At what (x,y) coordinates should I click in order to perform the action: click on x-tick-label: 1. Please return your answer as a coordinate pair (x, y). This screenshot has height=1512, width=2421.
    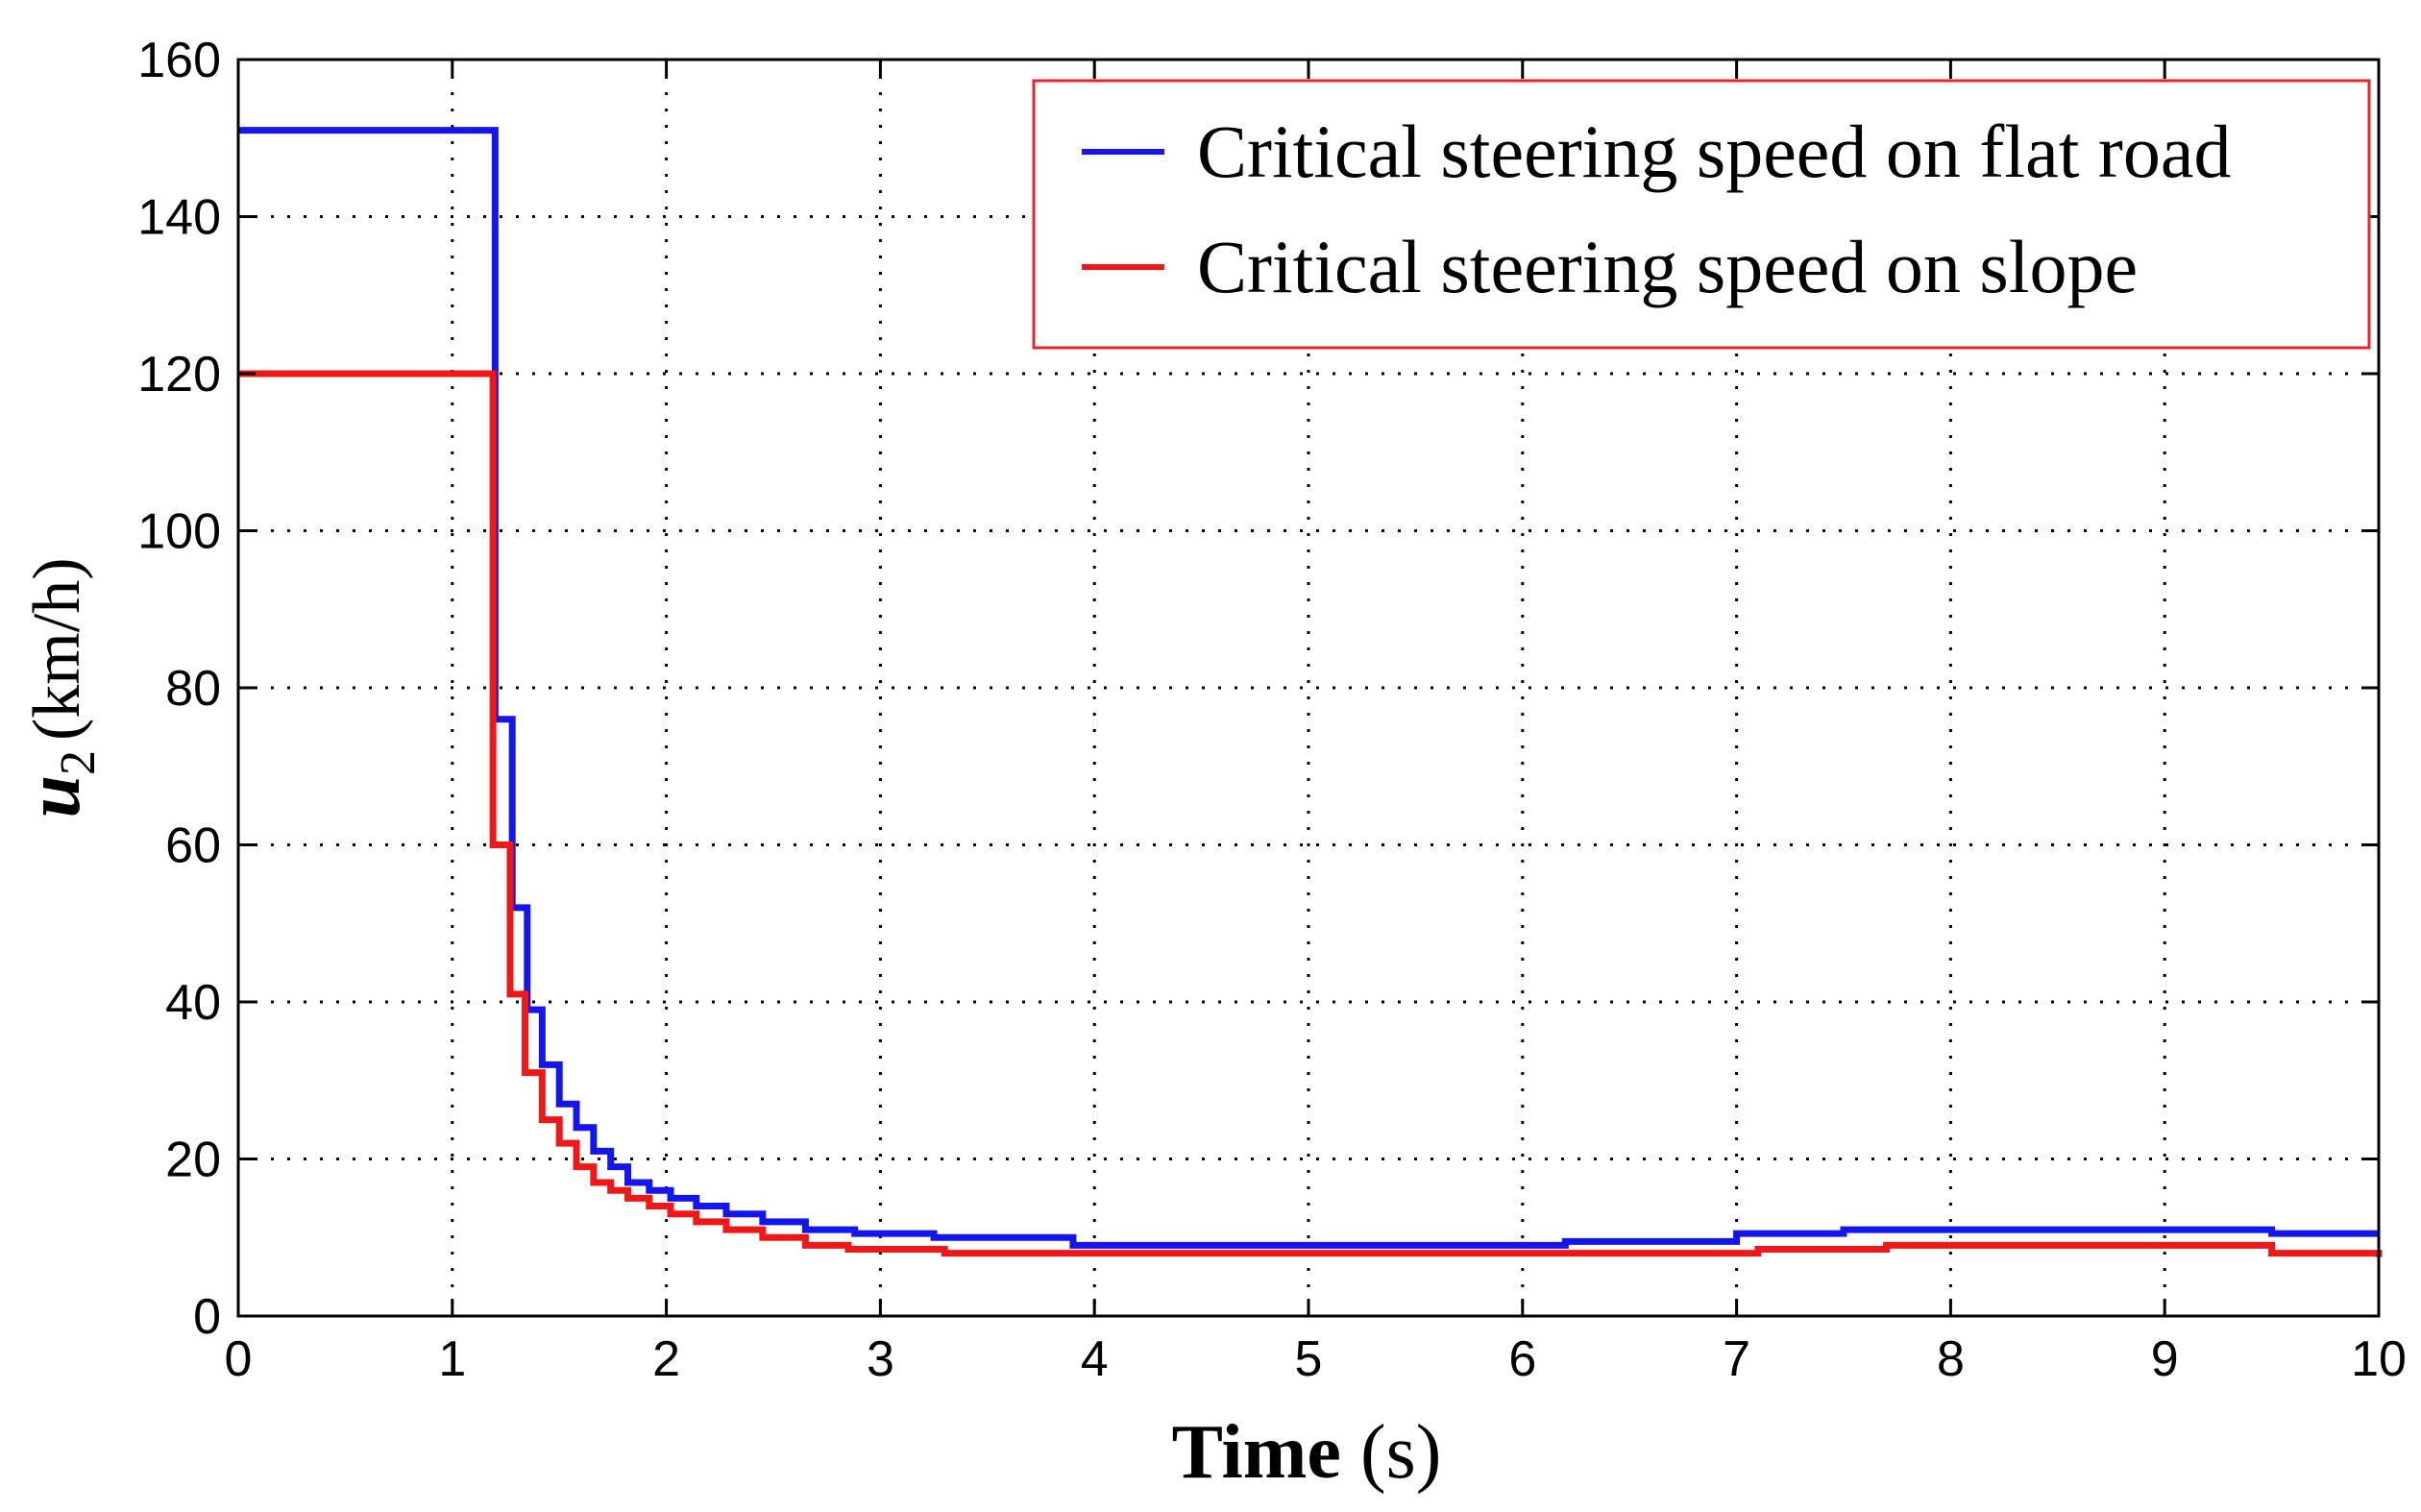
    Looking at the image, I should click on (452, 1359).